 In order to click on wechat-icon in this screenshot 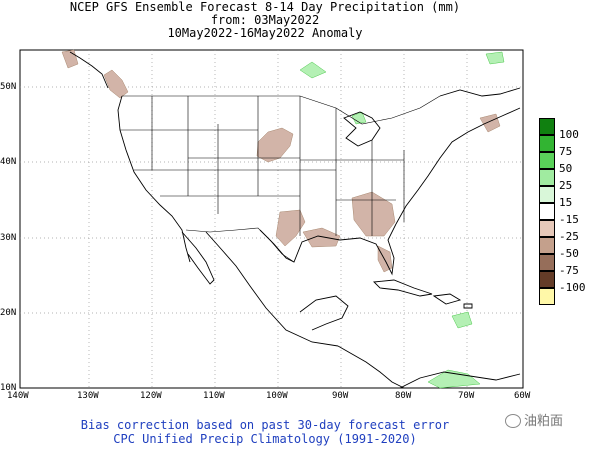, I will do `click(513, 421)`.